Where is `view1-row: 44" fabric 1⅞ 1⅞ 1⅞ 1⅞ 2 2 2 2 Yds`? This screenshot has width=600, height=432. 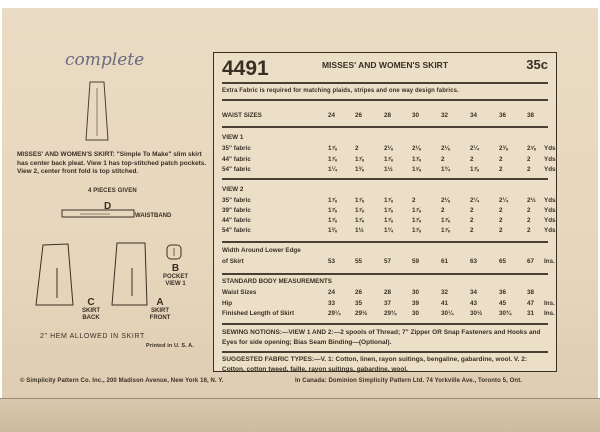 view1-row: 44" fabric 1⅞ 1⅞ 1⅞ 1⅞ 2 2 2 2 Yds is located at coordinates (389, 160).